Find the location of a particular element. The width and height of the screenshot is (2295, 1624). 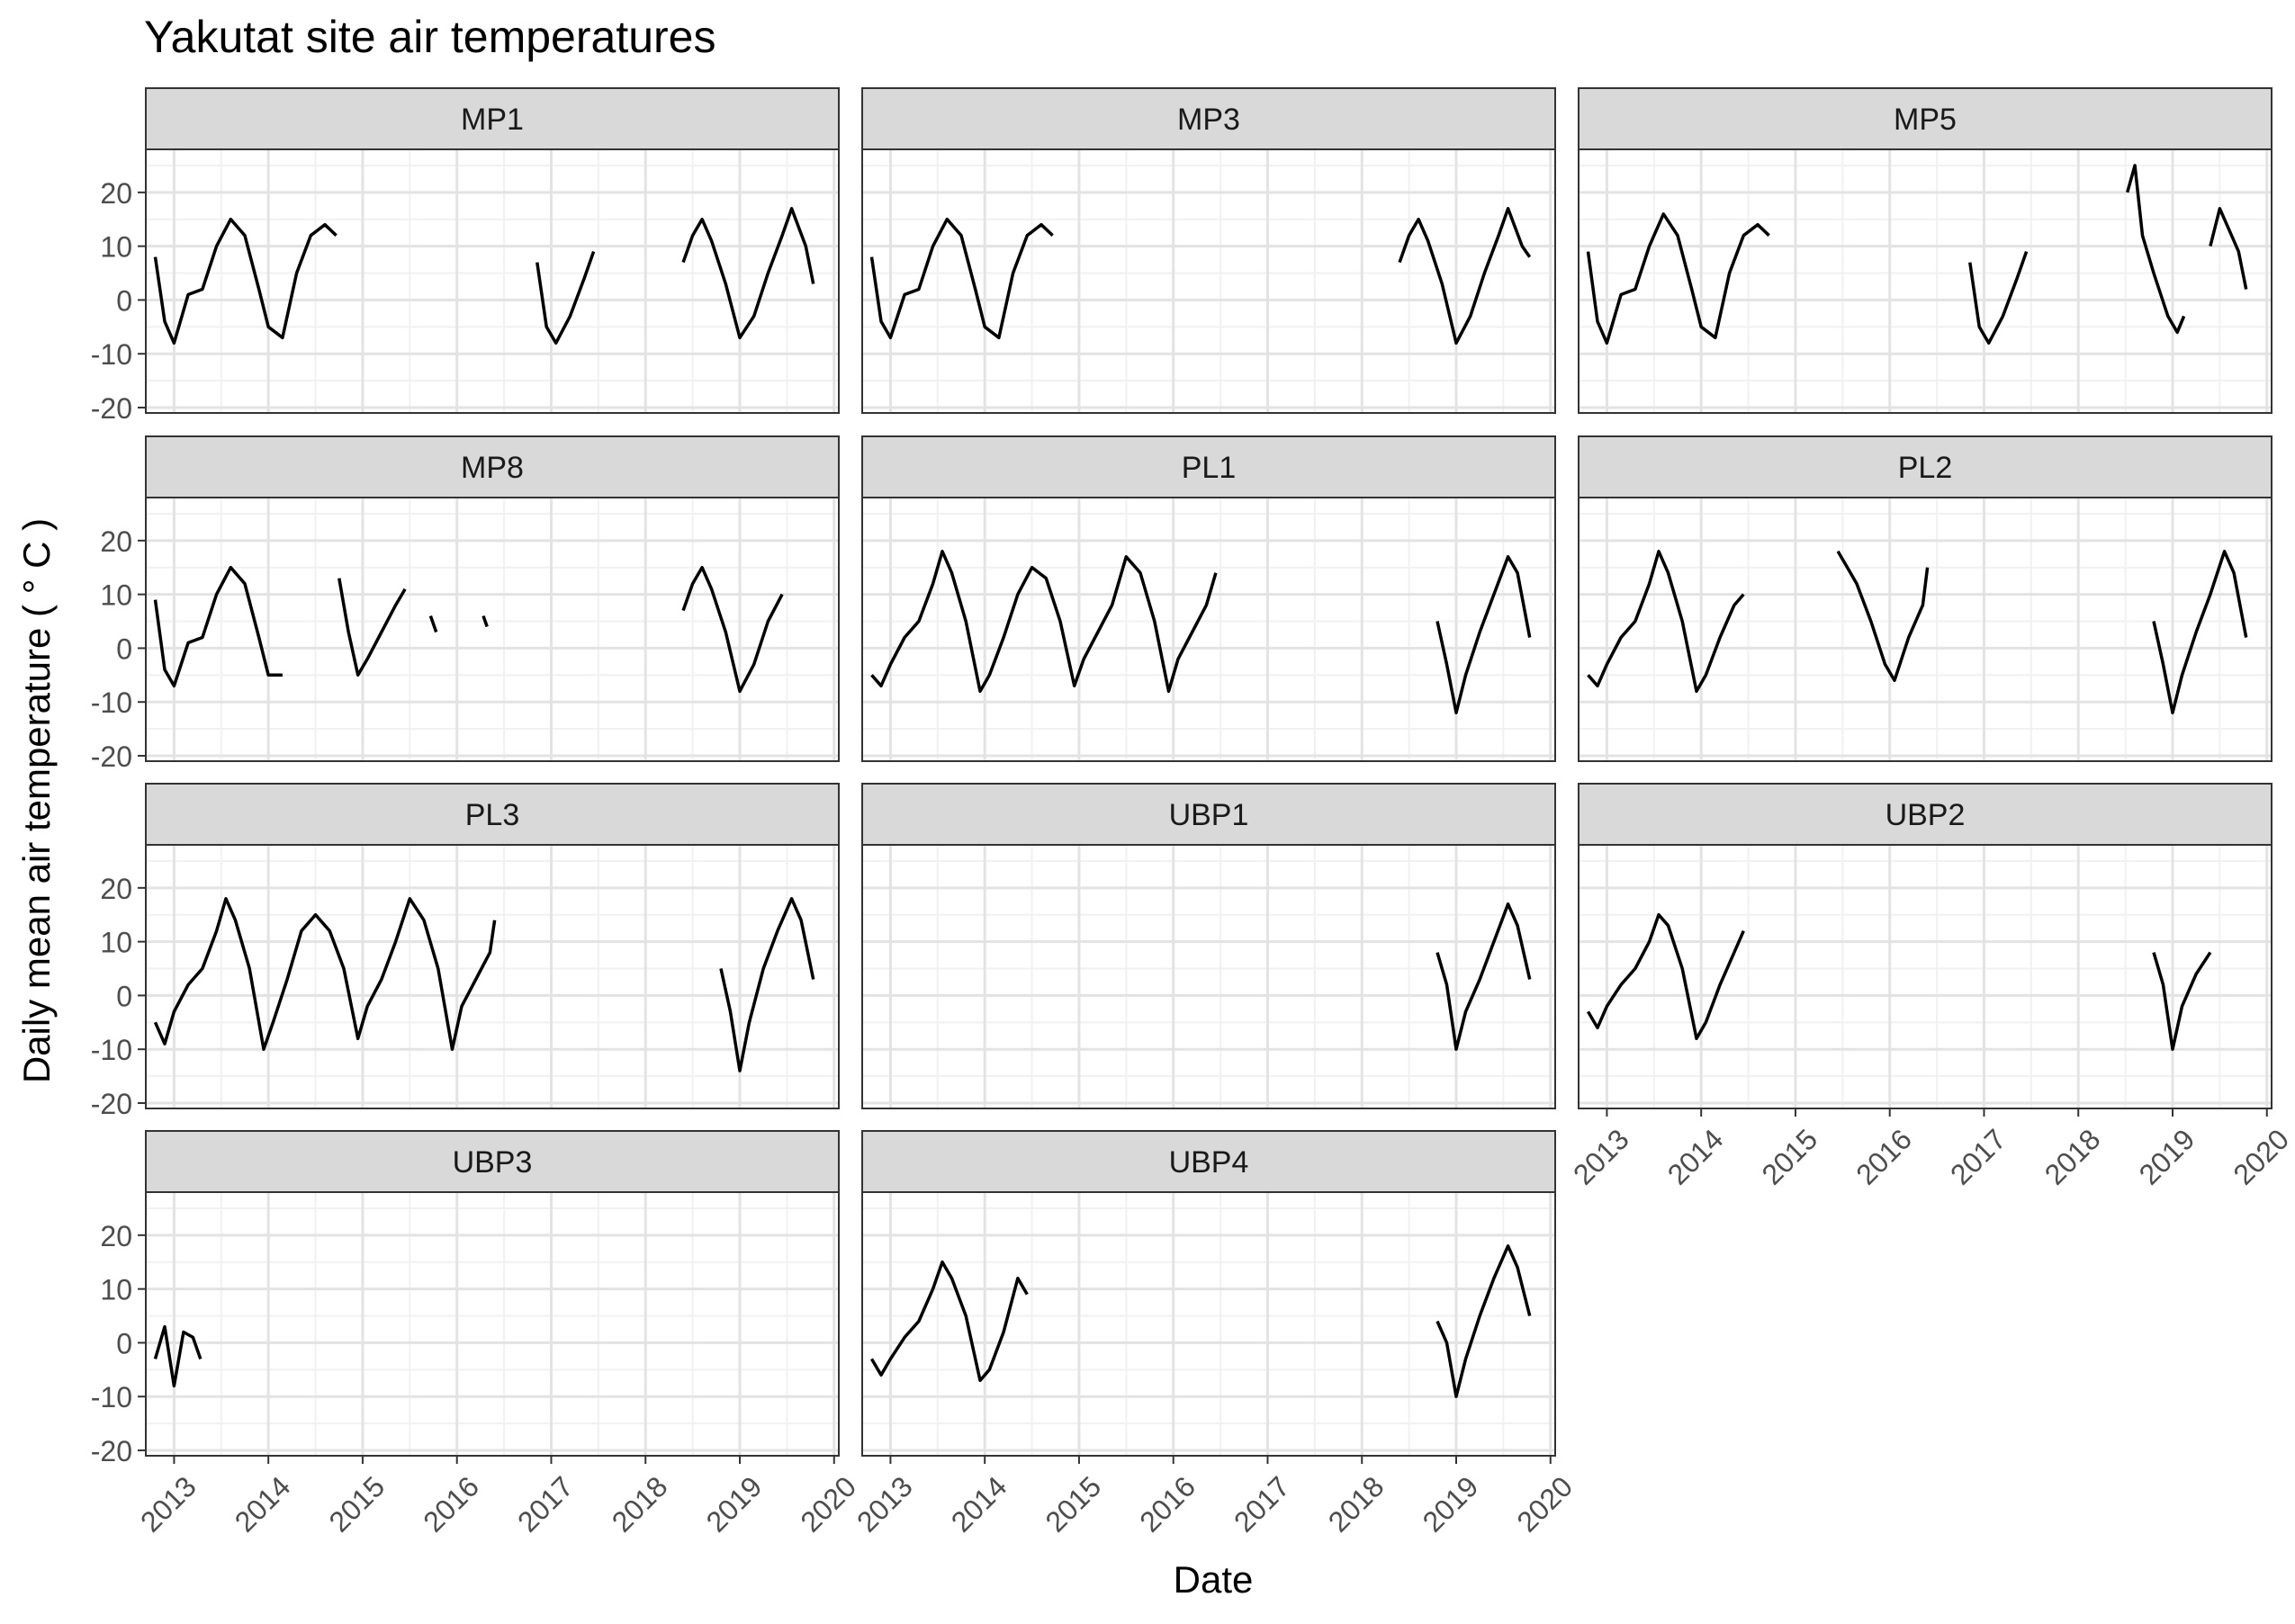

facet-panel-ubp1: UBP1 is located at coordinates (1208, 946).